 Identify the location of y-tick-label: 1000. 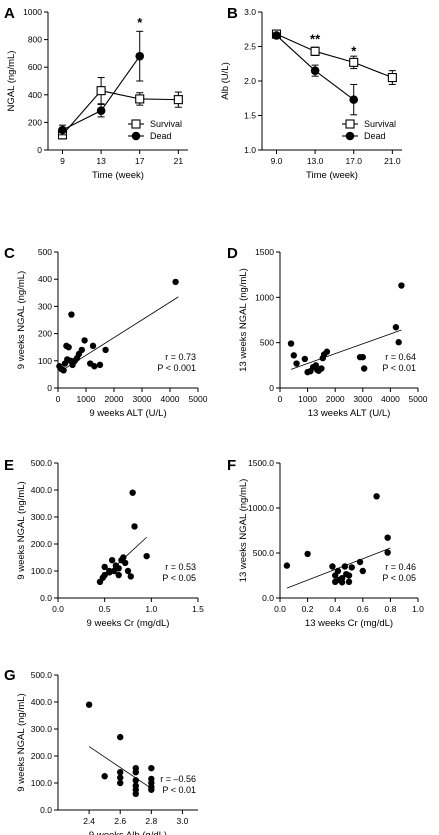
(264, 297).